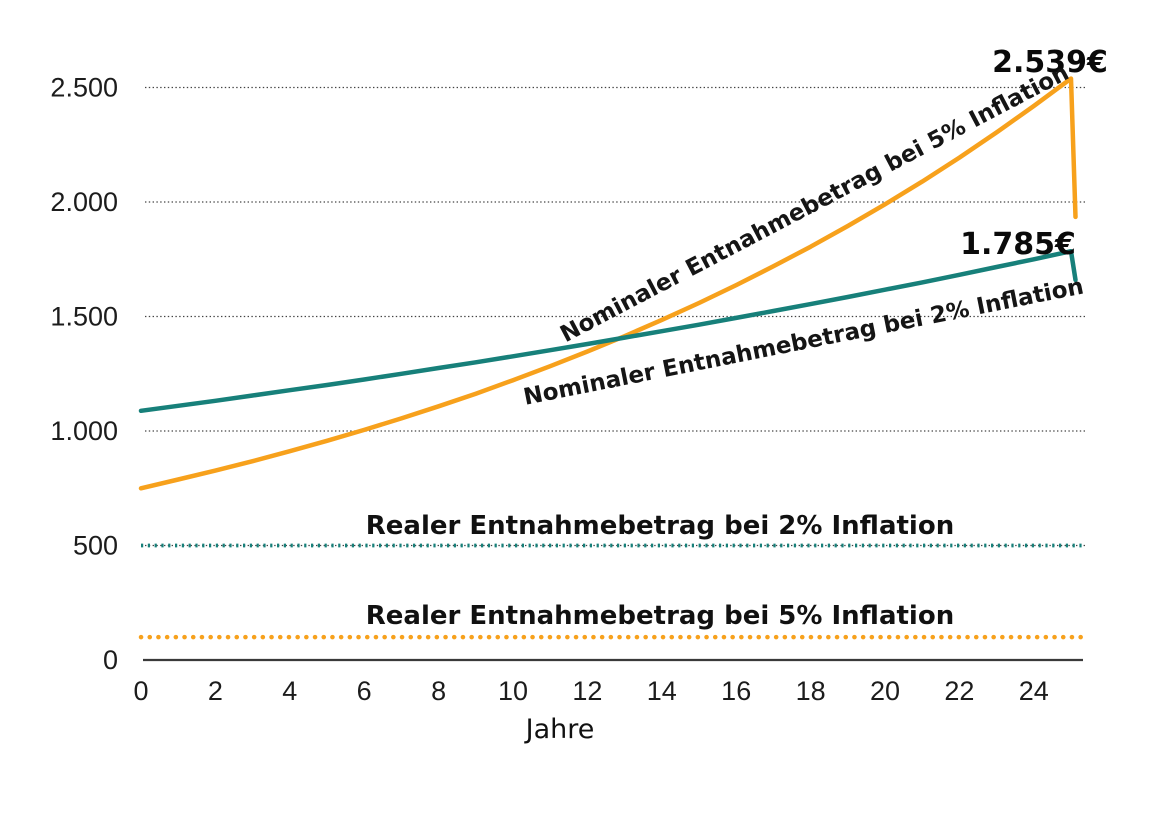 This screenshot has width=1169, height=827. I want to click on x-tick-label: 12, so click(587, 691).